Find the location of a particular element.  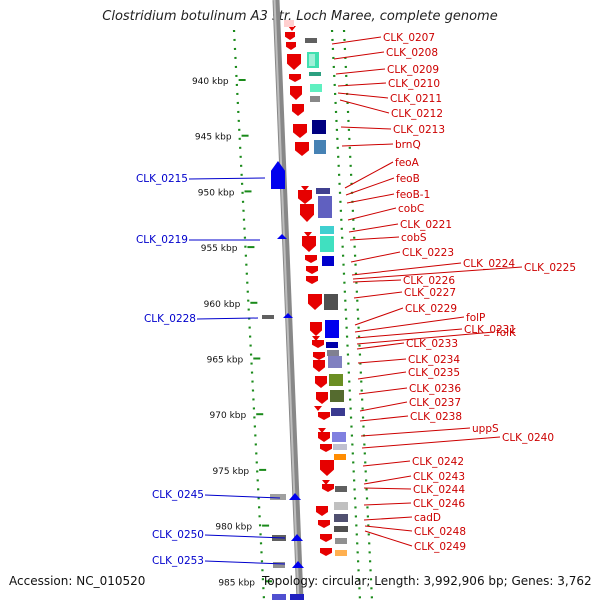

gene-label: CLK_0233 is located at coordinates (432, 344).